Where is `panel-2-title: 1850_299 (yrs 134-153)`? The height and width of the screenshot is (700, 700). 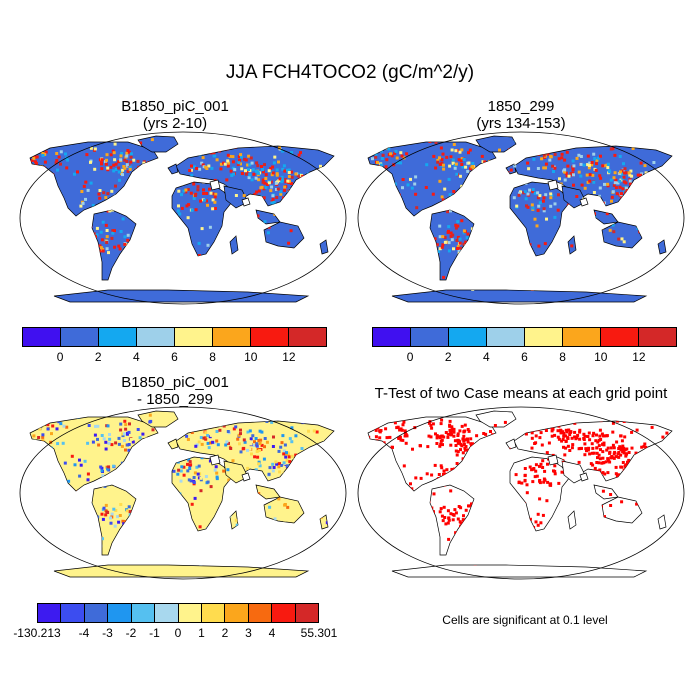
panel-2-title: 1850_299 (yrs 134-153) is located at coordinates (521, 115).